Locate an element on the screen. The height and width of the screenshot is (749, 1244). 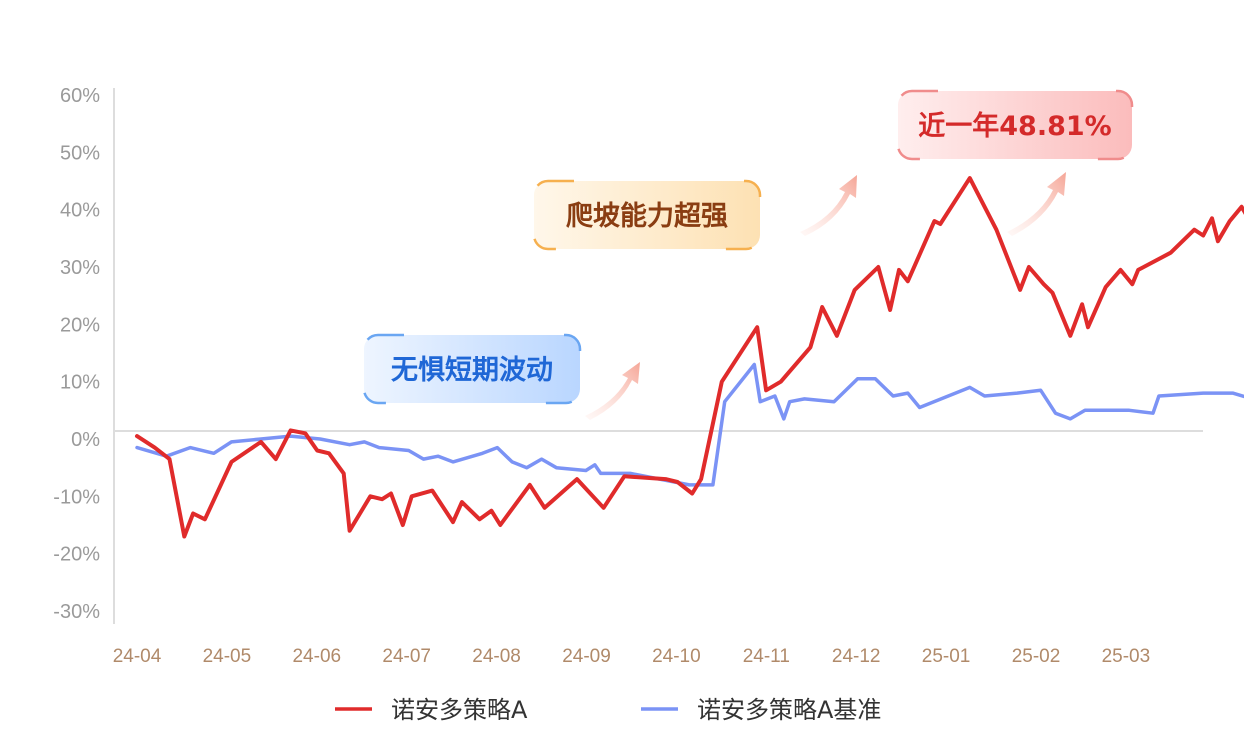
x-tick-label: 24-09 is located at coordinates (586, 656).